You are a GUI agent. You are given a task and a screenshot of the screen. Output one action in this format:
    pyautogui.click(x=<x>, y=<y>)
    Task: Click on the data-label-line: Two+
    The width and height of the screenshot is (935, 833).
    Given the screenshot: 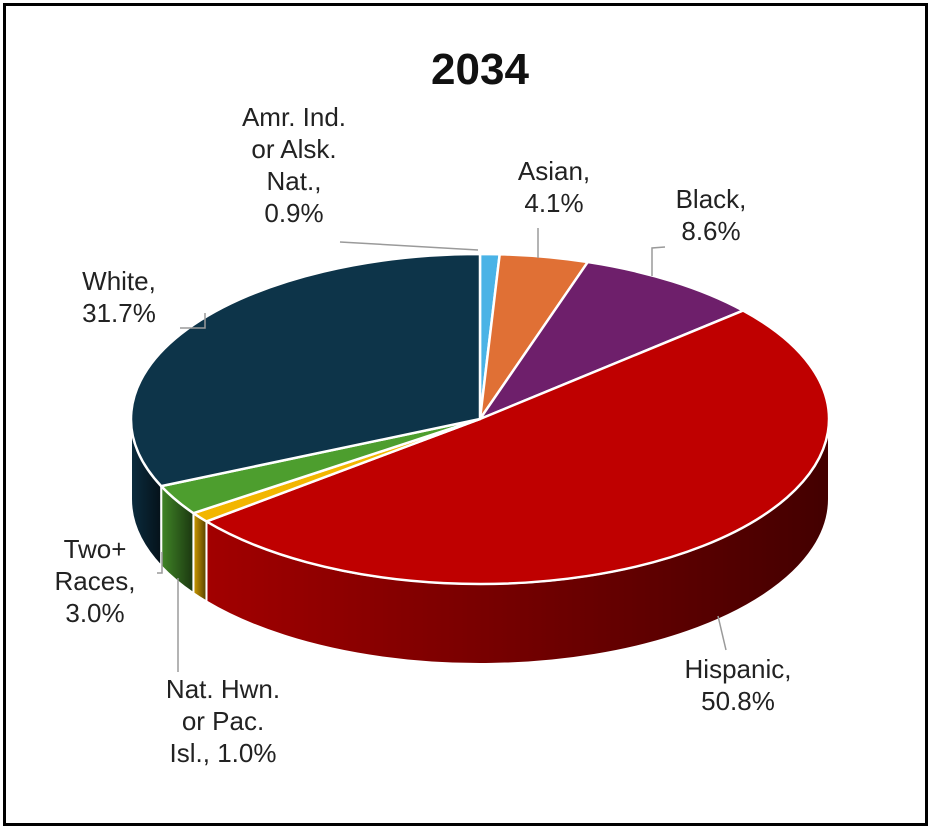 What is the action you would take?
    pyautogui.click(x=95, y=549)
    